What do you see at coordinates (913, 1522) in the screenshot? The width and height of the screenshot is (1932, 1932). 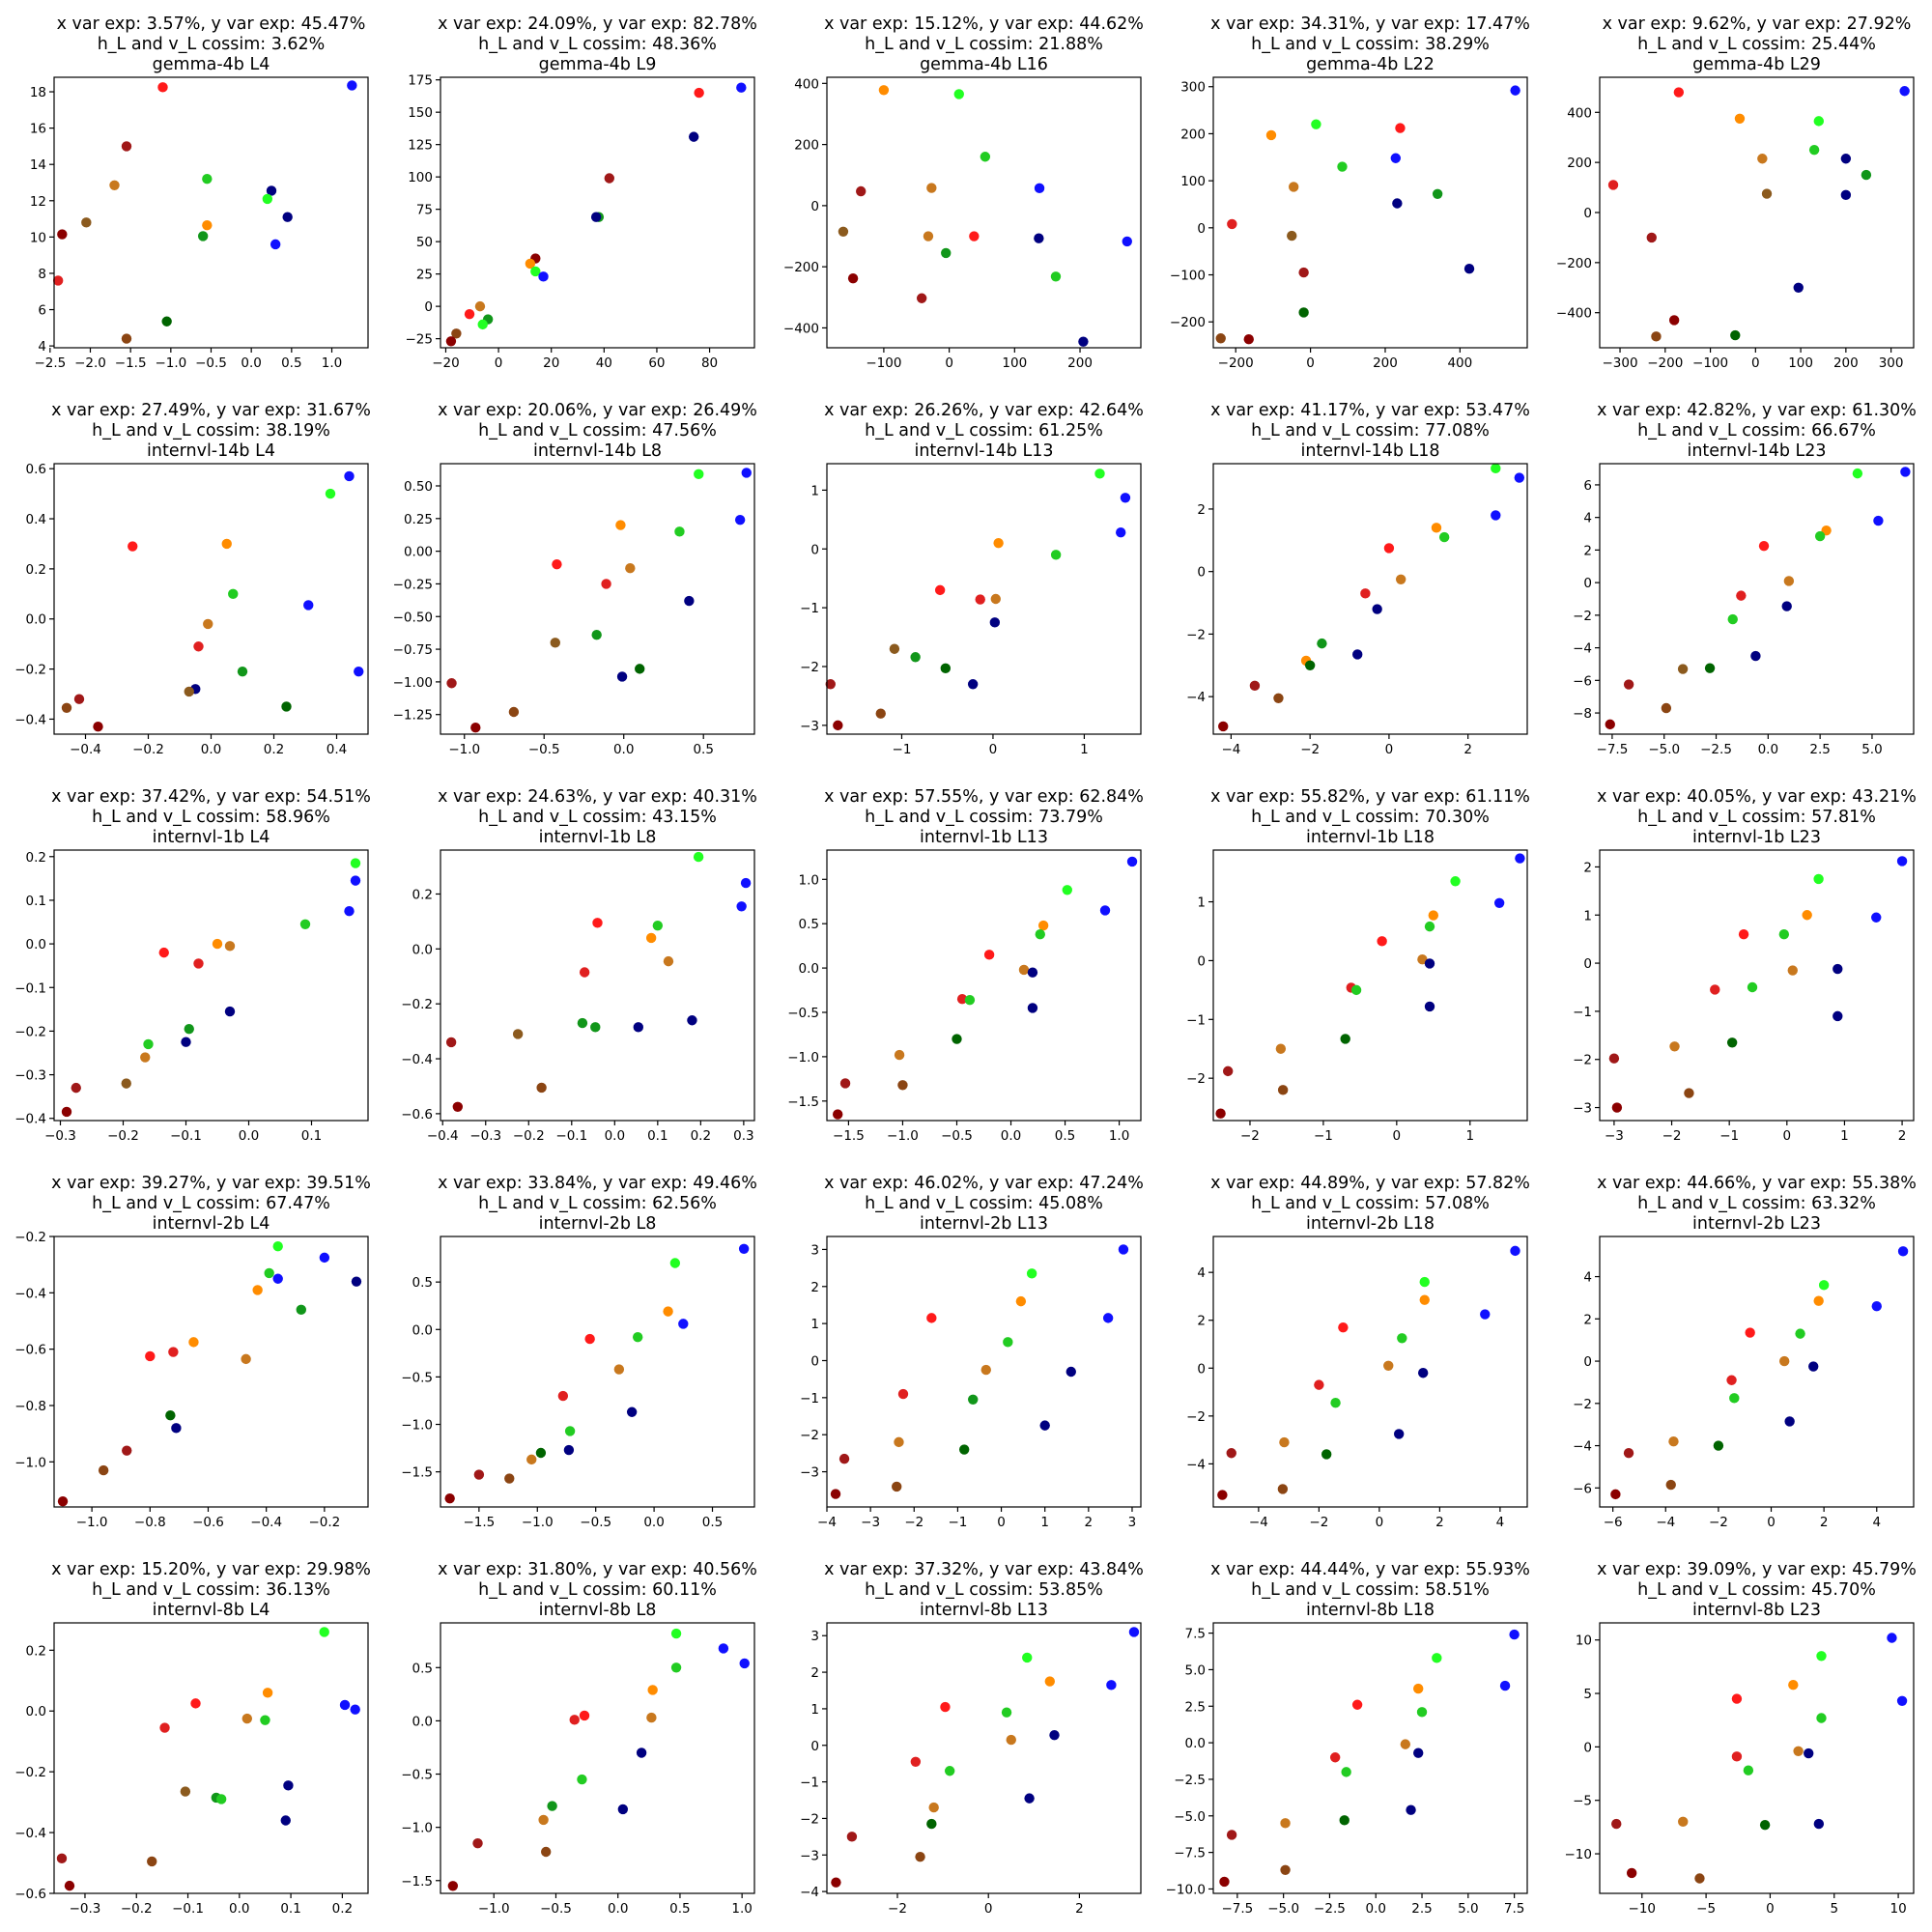 I see `x-tick-label: −2` at bounding box center [913, 1522].